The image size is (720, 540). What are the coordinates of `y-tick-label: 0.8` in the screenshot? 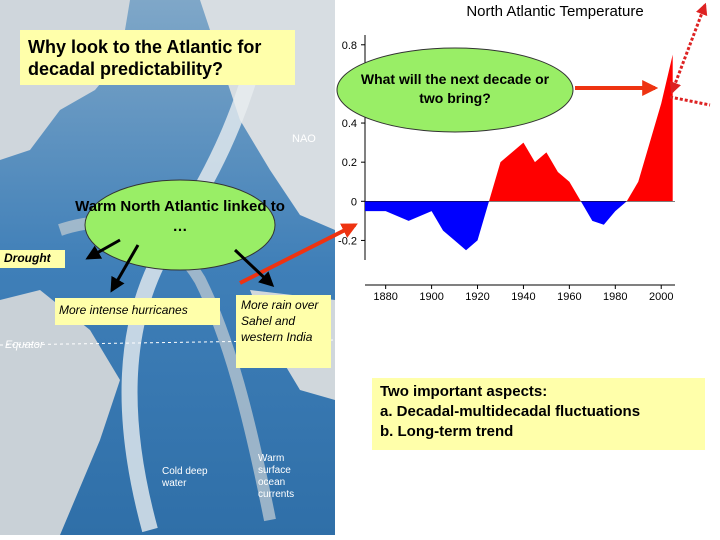 It's located at (349, 46).